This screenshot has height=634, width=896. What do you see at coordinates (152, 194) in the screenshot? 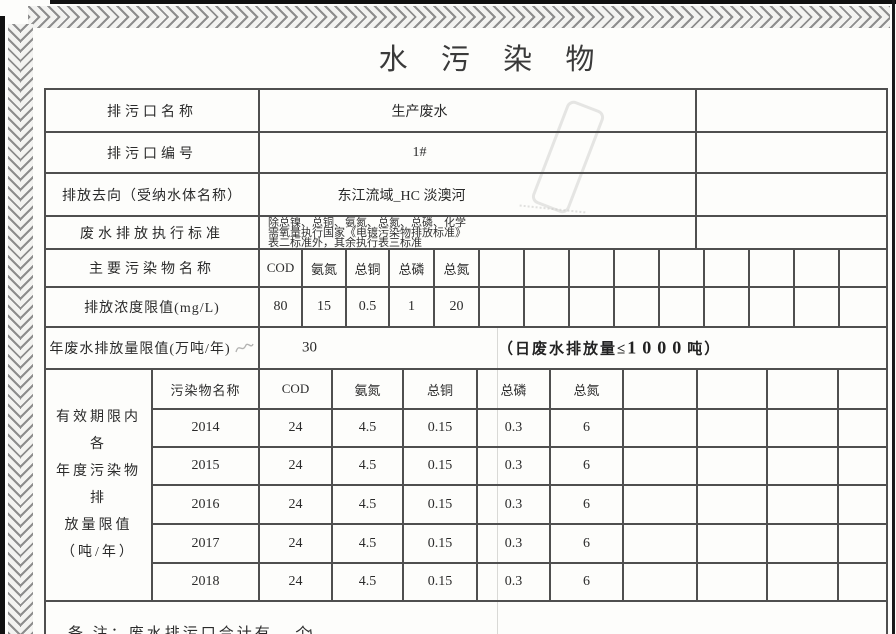
I see `discharge-destination-label: 排放去向（受纳水体名称）` at bounding box center [152, 194].